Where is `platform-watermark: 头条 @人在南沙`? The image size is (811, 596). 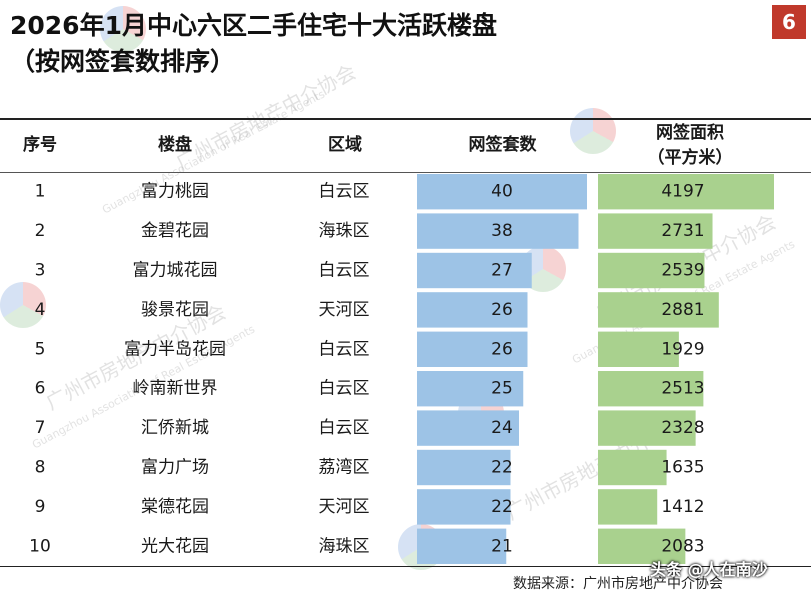
platform-watermark: 头条 @人在南沙 is located at coordinates (709, 569).